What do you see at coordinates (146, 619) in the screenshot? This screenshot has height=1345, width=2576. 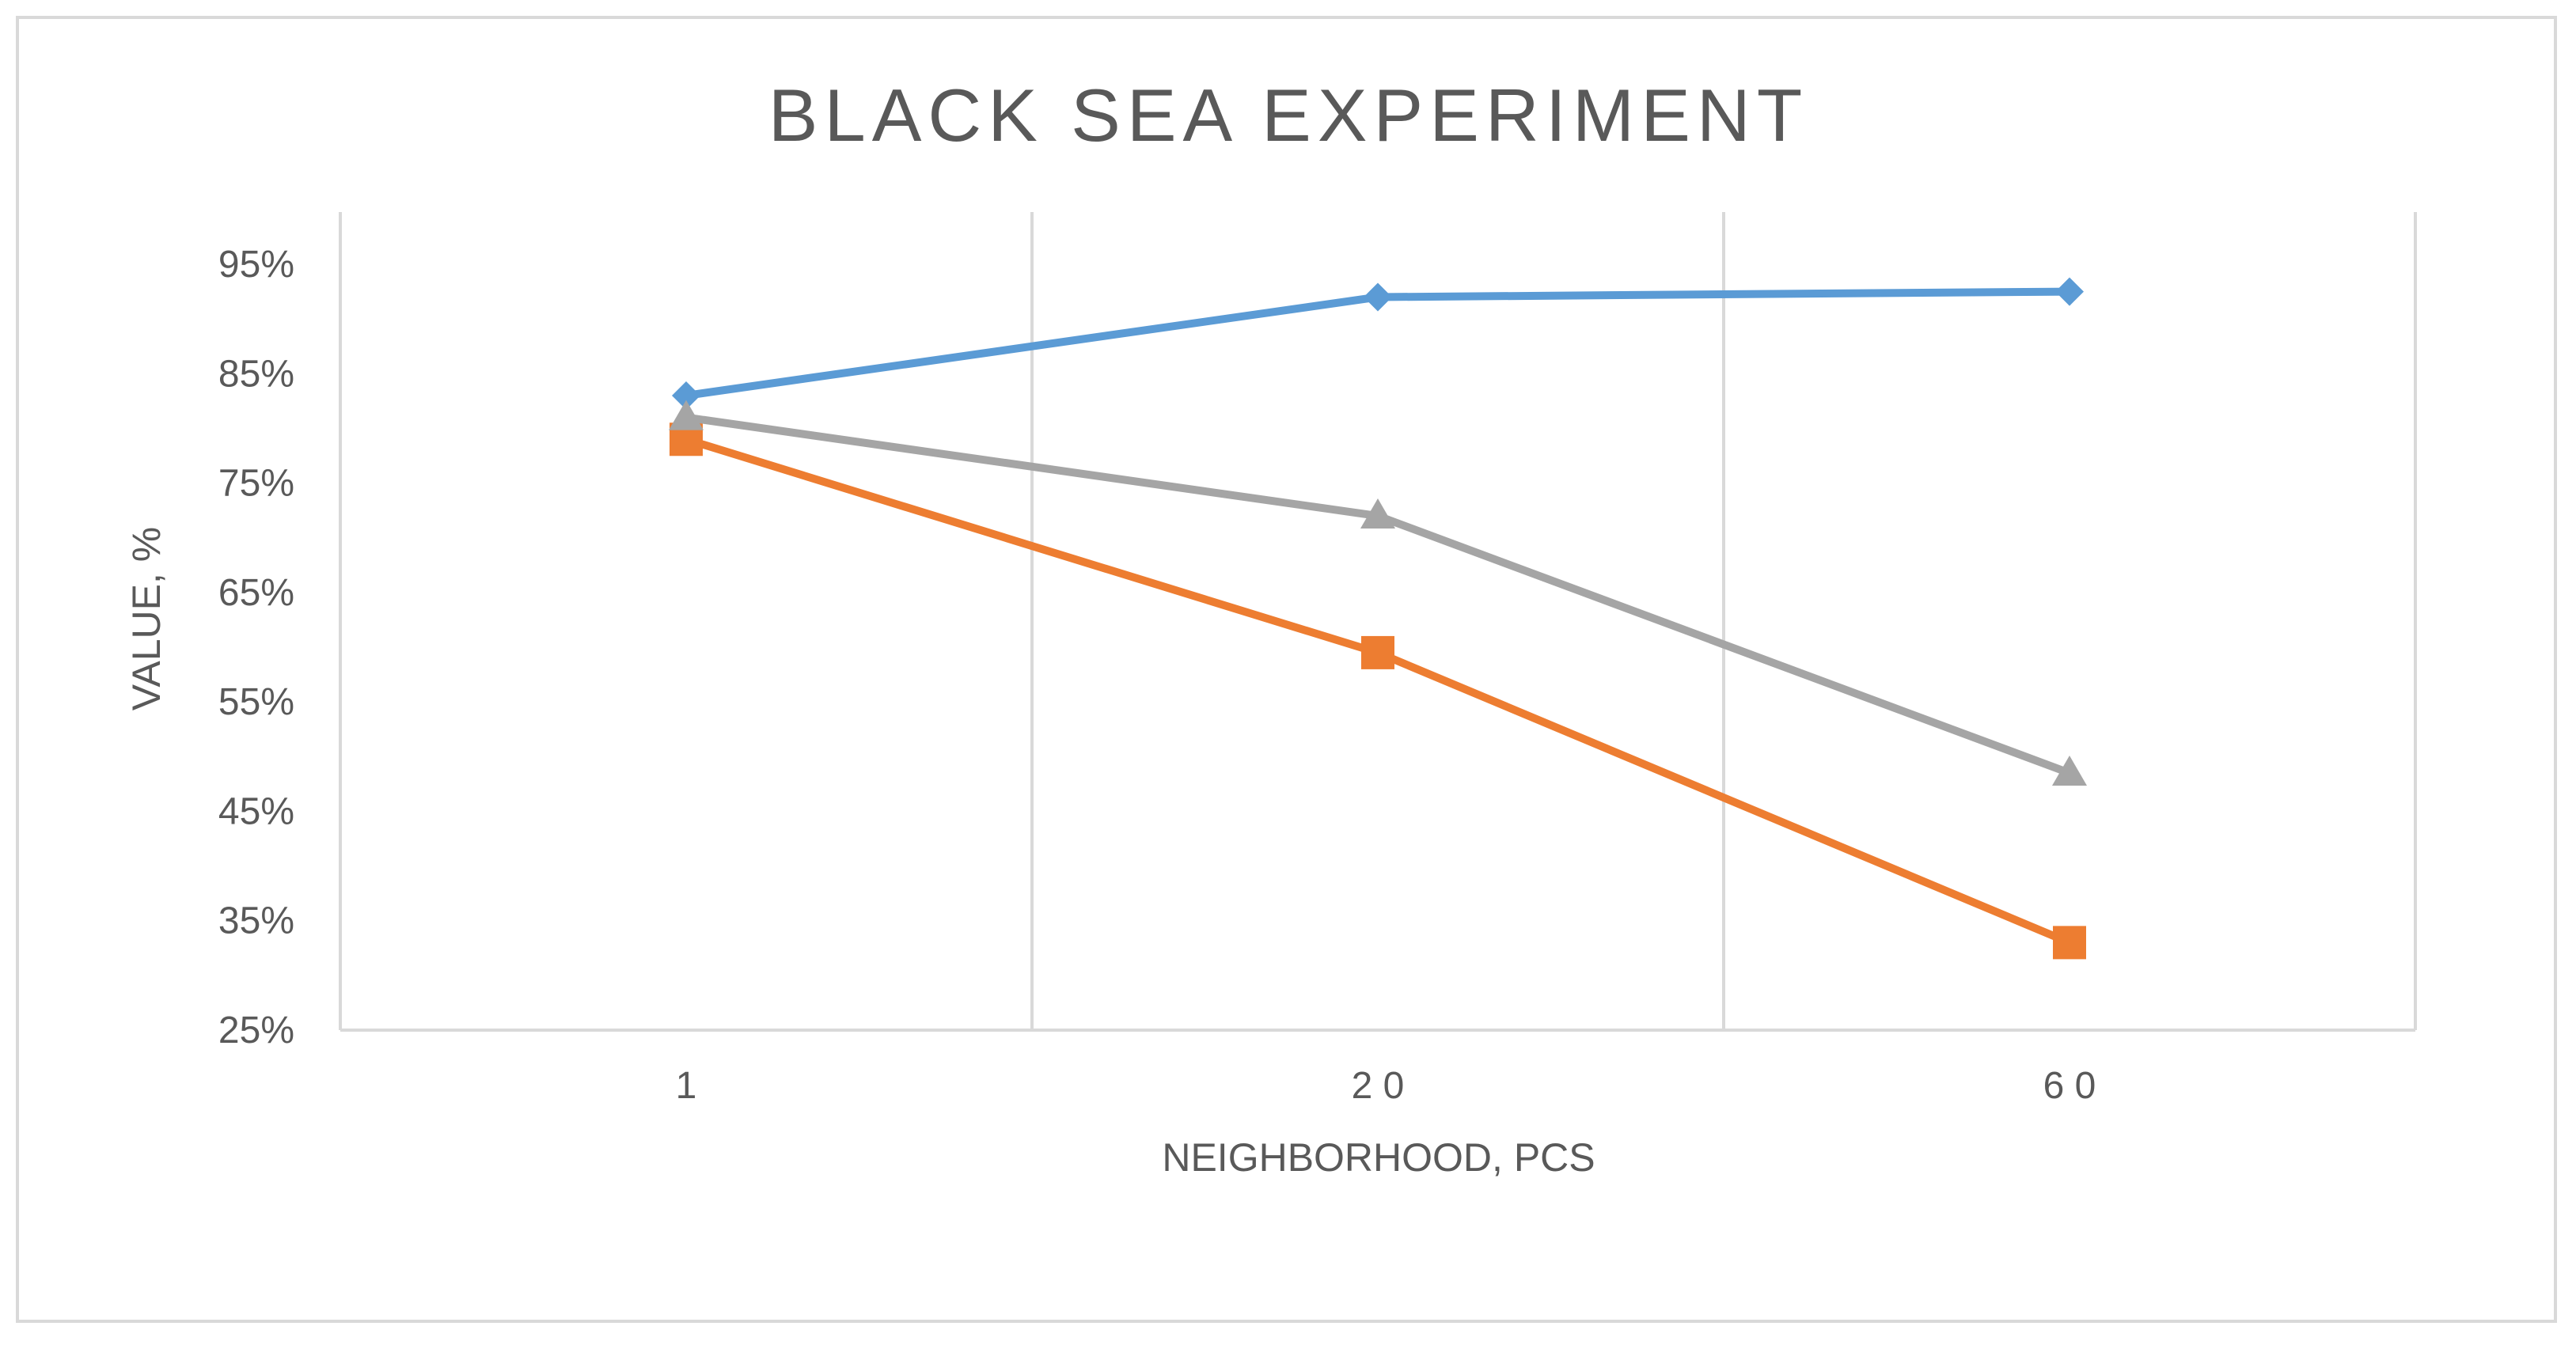 I see `y-axis-label: VALUE, %` at bounding box center [146, 619].